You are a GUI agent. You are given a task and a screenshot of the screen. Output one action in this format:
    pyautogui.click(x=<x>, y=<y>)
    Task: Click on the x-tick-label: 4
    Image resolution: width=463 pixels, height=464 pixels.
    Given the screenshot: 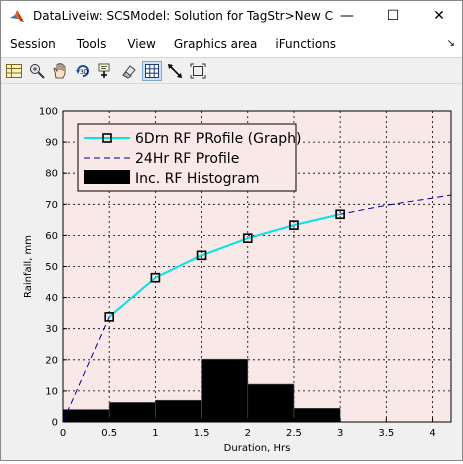 What is the action you would take?
    pyautogui.click(x=432, y=433)
    